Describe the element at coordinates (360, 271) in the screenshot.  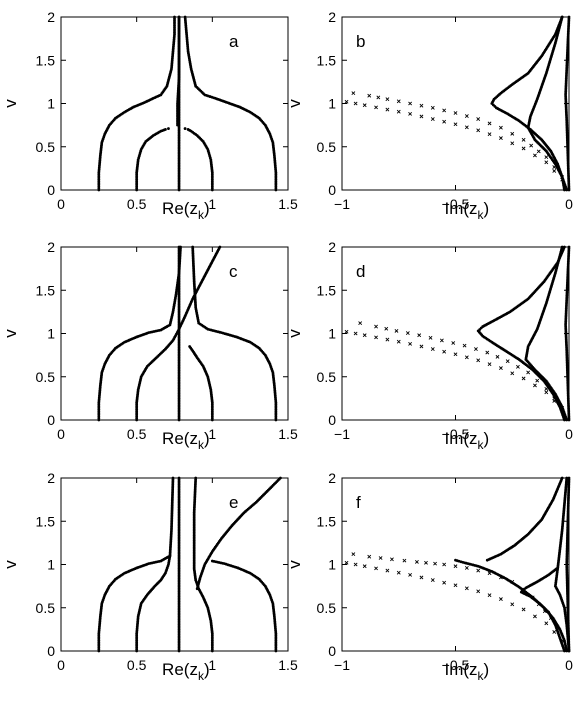
I see `panel-letter: d` at that location.